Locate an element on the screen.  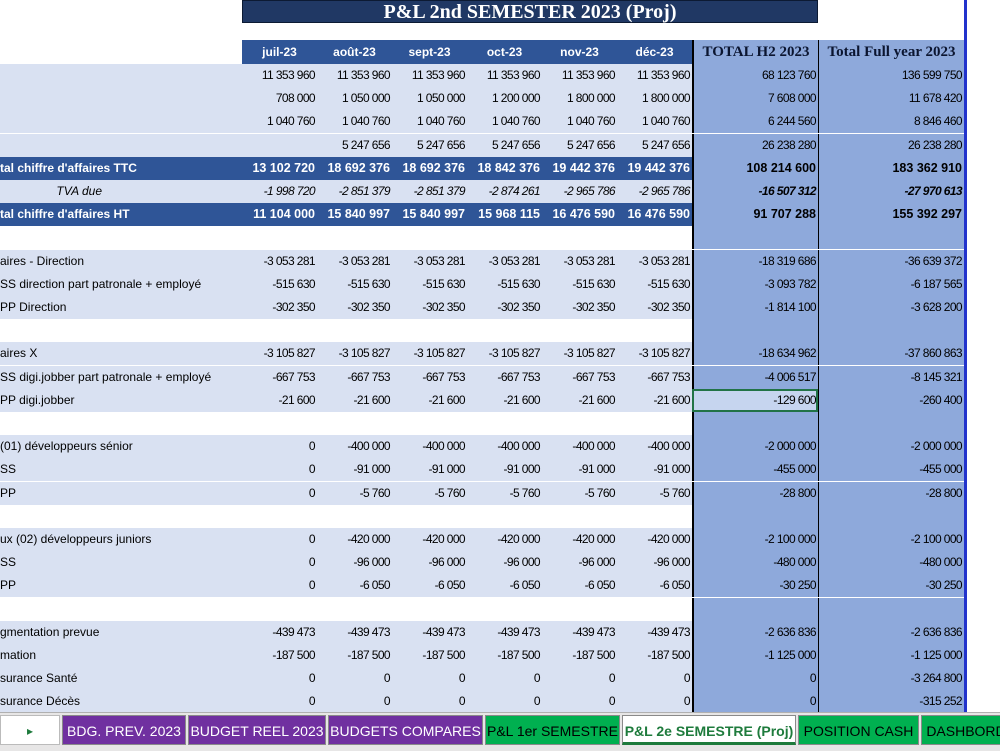
header-label-cell is located at coordinates (121, 52).